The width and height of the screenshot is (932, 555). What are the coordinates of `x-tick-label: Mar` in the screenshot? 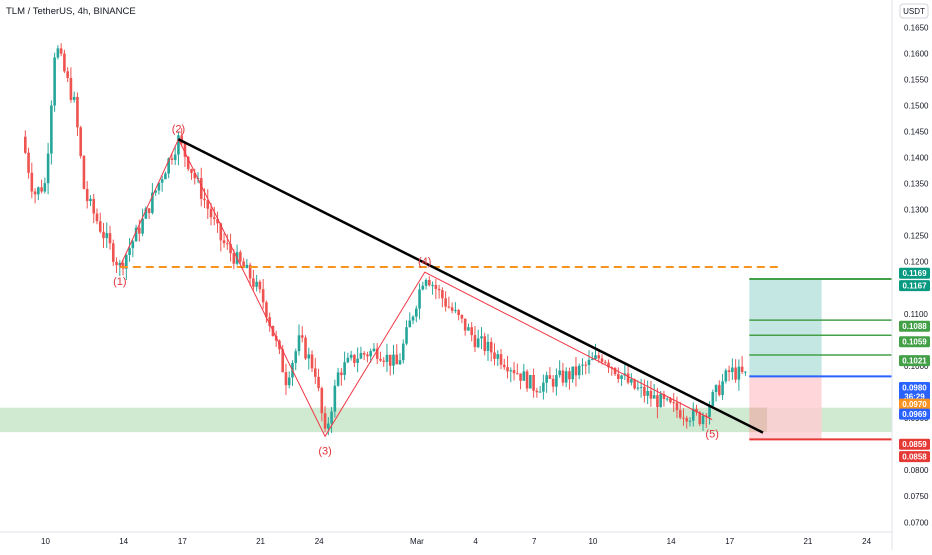 It's located at (417, 541).